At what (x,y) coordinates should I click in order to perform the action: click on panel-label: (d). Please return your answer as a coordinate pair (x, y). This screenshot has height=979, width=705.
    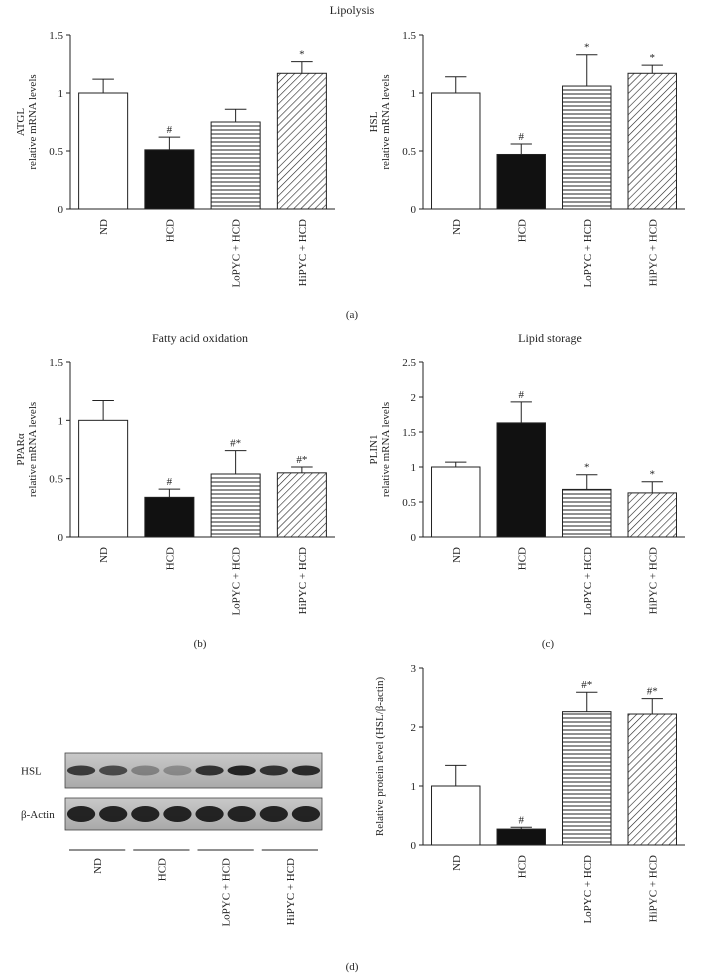
    Looking at the image, I should click on (352, 967).